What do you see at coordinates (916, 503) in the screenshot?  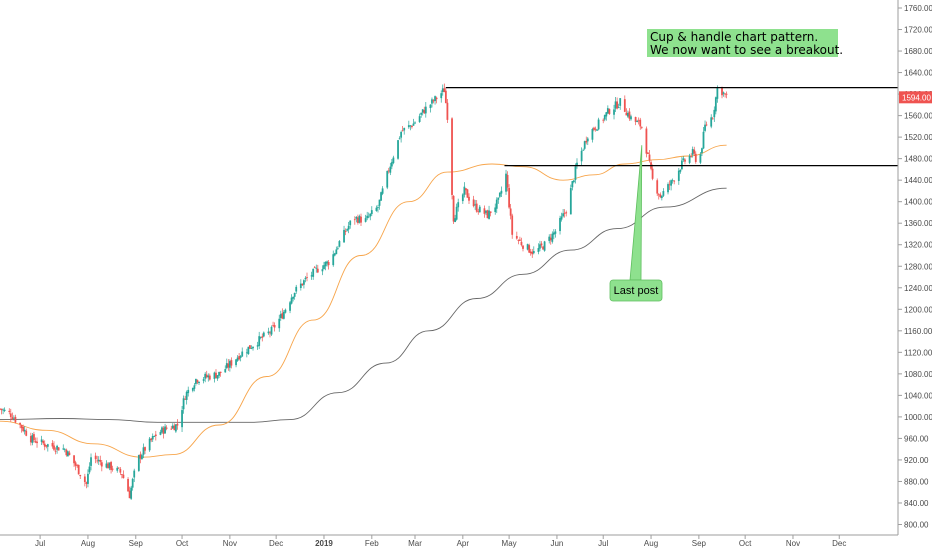 I see `y-tick-label: 840.00` at bounding box center [916, 503].